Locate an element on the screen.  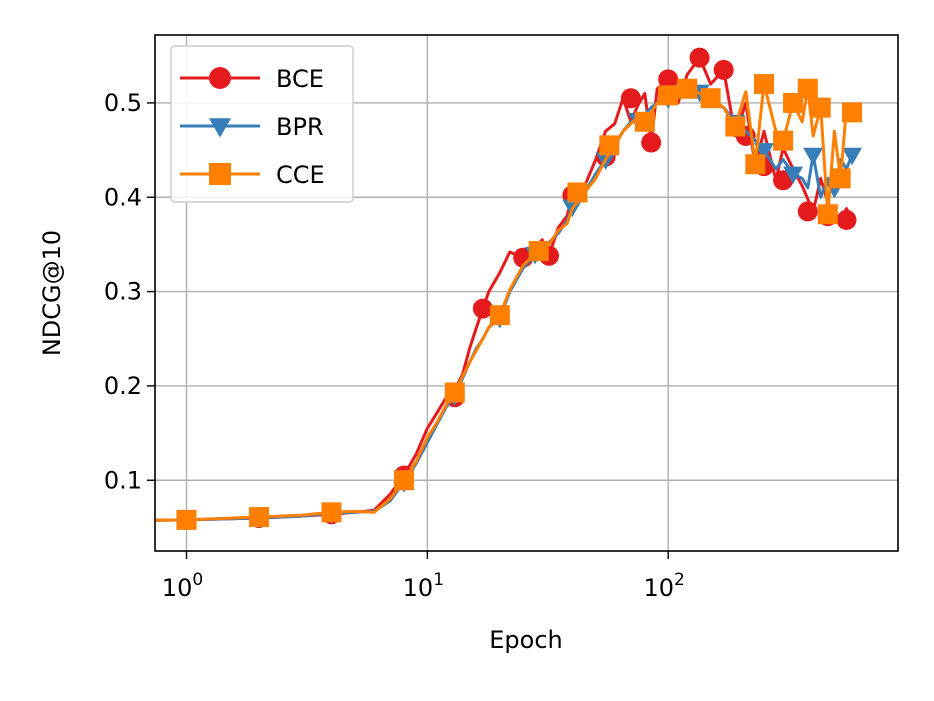
legend-marker-cce is located at coordinates (220, 174).